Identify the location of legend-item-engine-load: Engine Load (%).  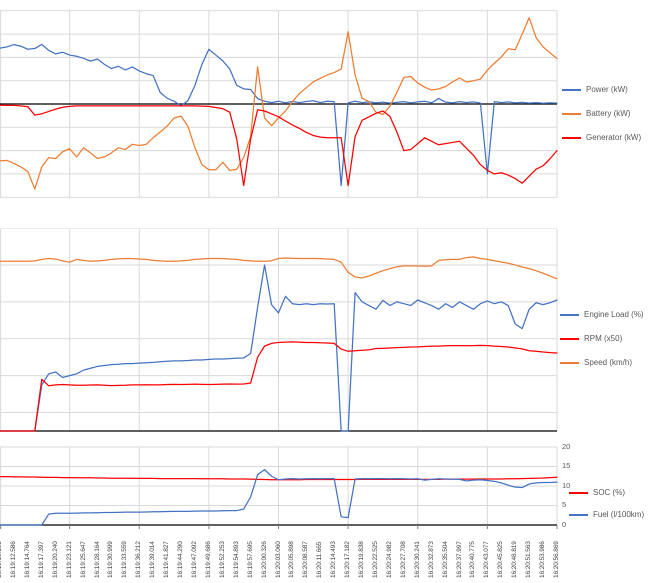
(602, 315).